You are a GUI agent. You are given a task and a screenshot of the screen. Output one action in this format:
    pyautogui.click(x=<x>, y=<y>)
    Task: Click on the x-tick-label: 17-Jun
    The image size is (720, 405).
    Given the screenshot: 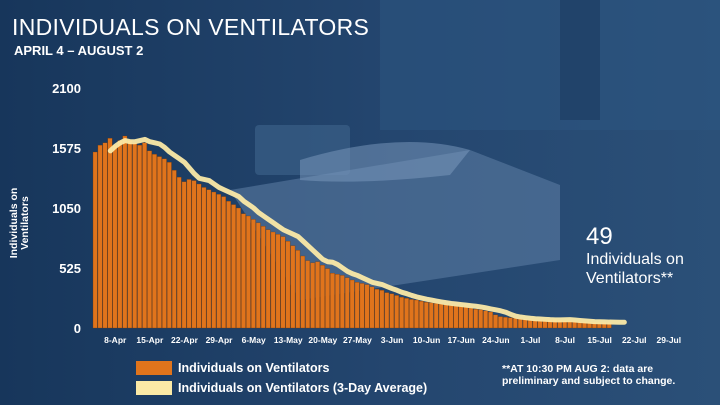 What is the action you would take?
    pyautogui.click(x=461, y=340)
    